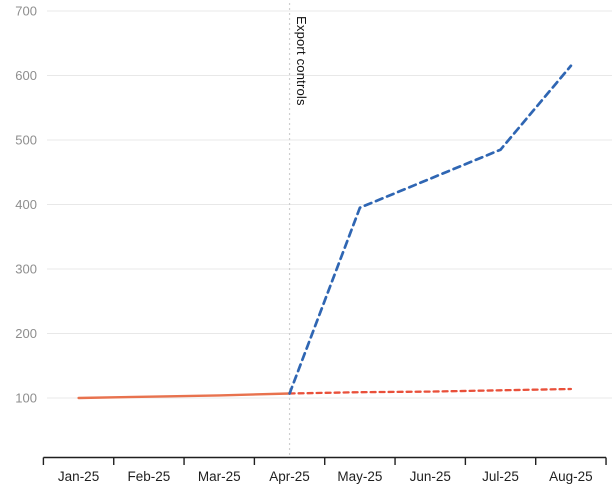 The height and width of the screenshot is (493, 614). Describe the element at coordinates (26, 333) in the screenshot. I see `y-axis-label-200: 200` at that location.